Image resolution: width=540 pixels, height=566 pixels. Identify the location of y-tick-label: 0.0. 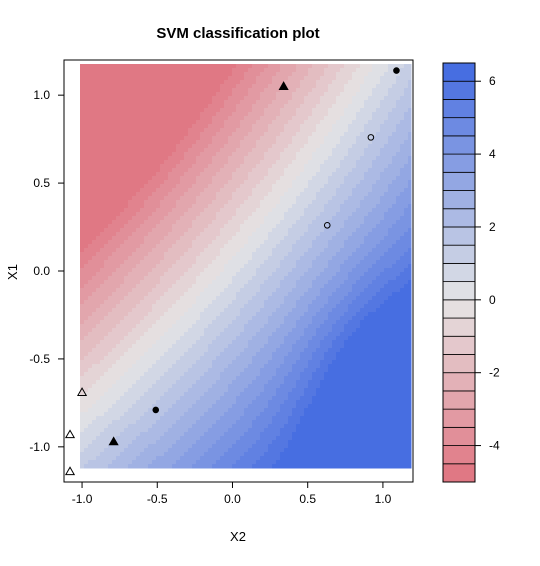
(41, 271).